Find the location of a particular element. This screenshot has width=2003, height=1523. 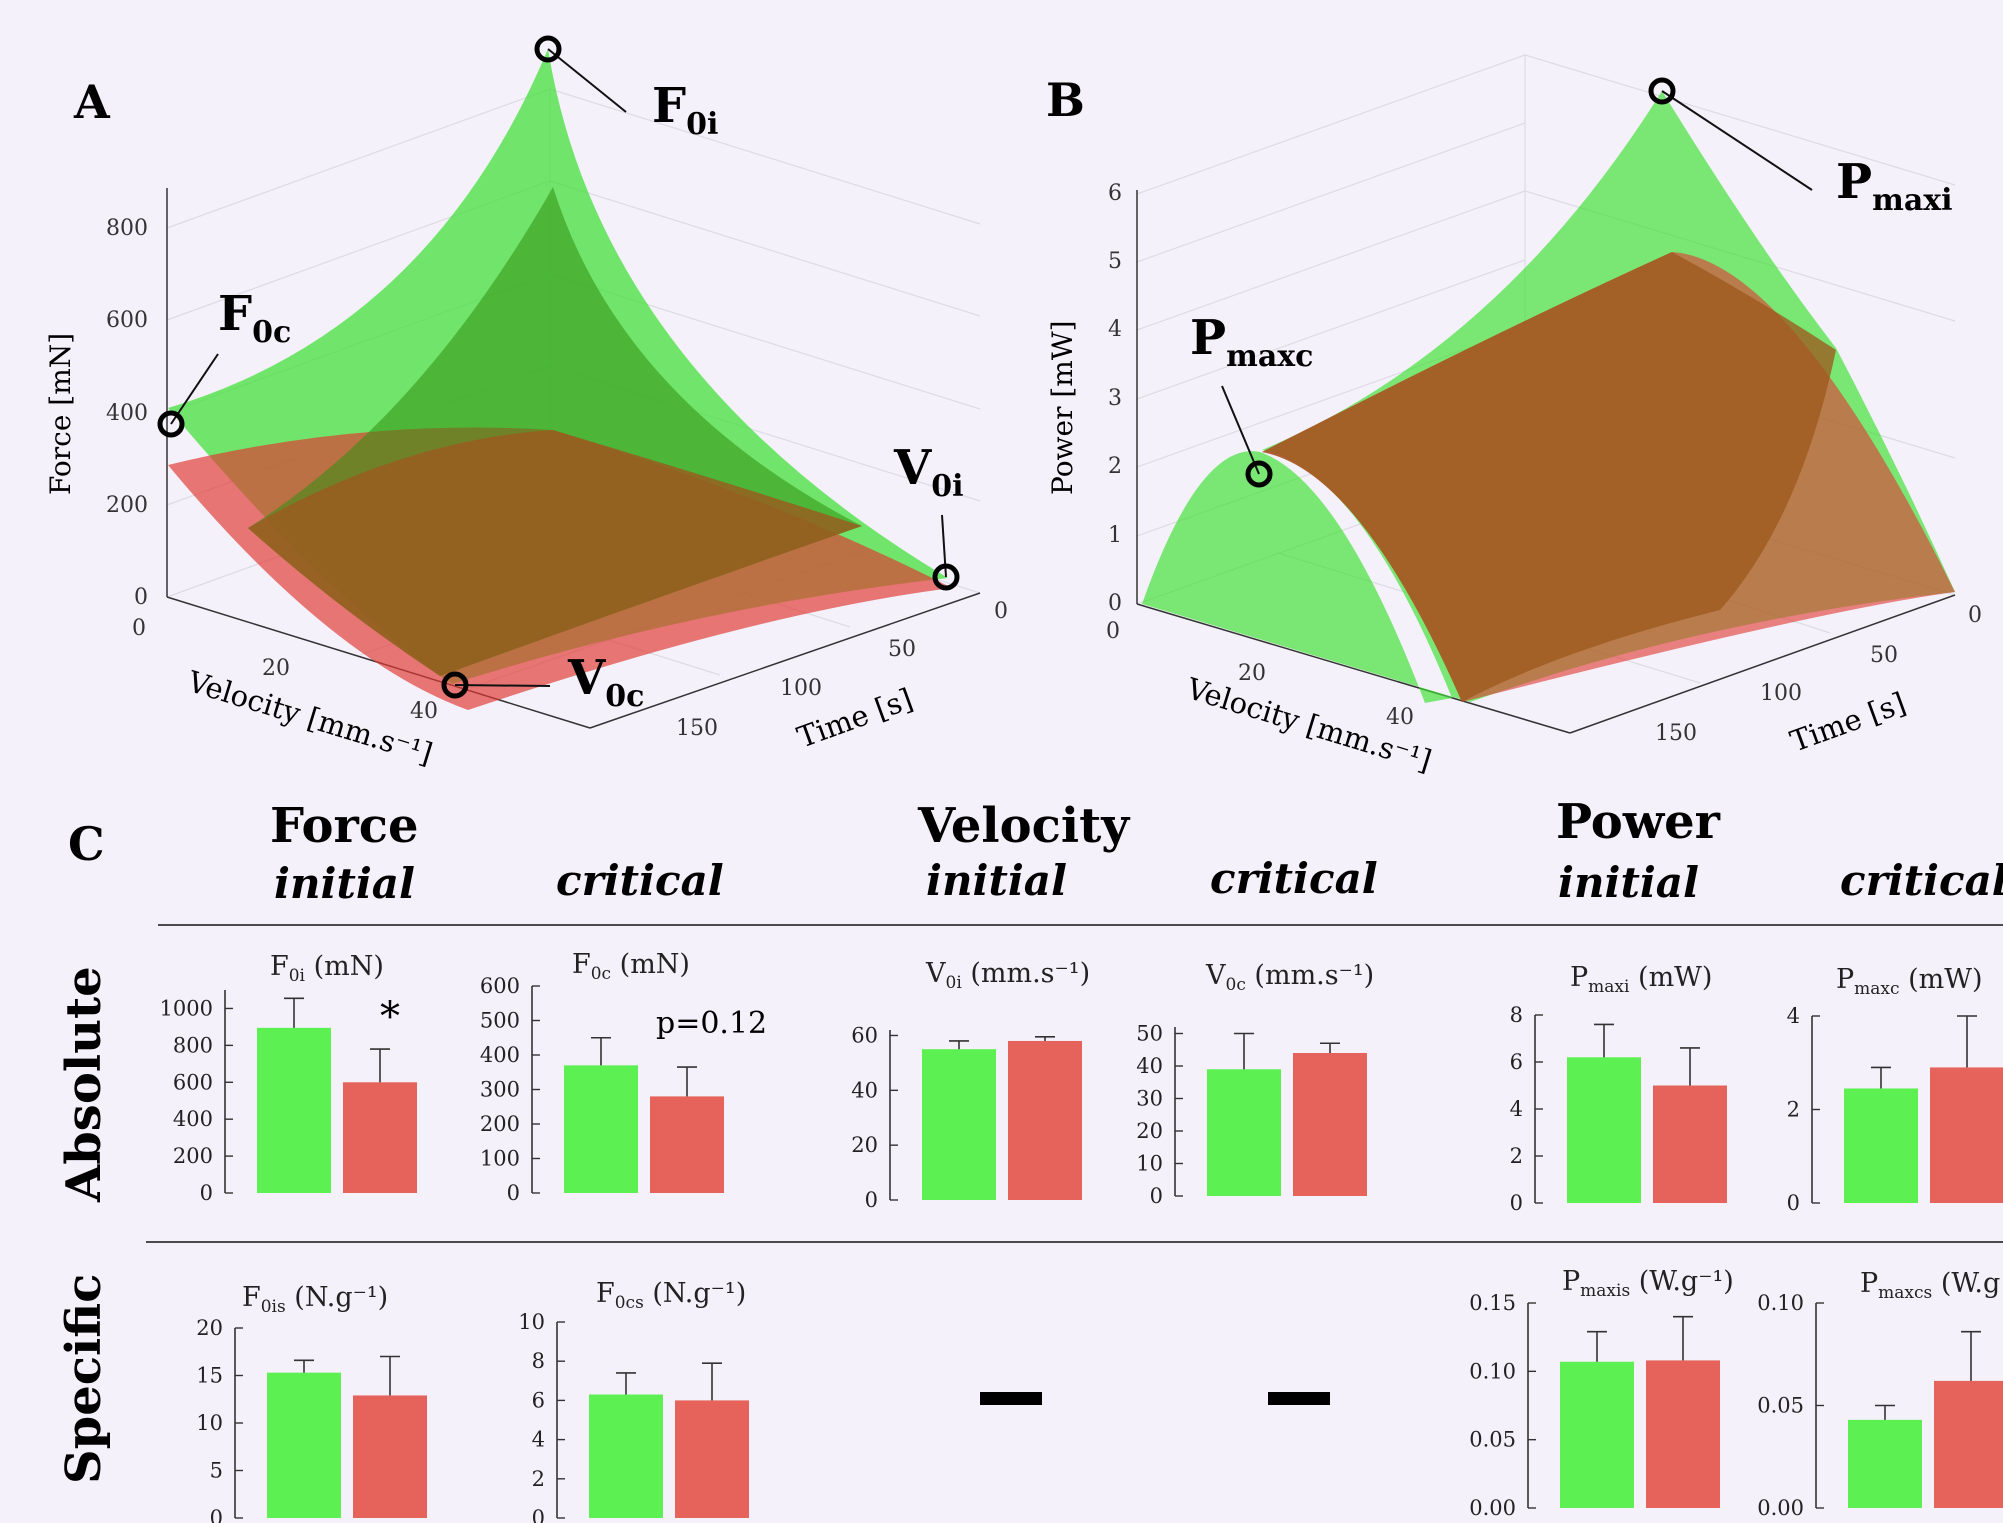

y-tick-label: 4 is located at coordinates (1793, 1016).